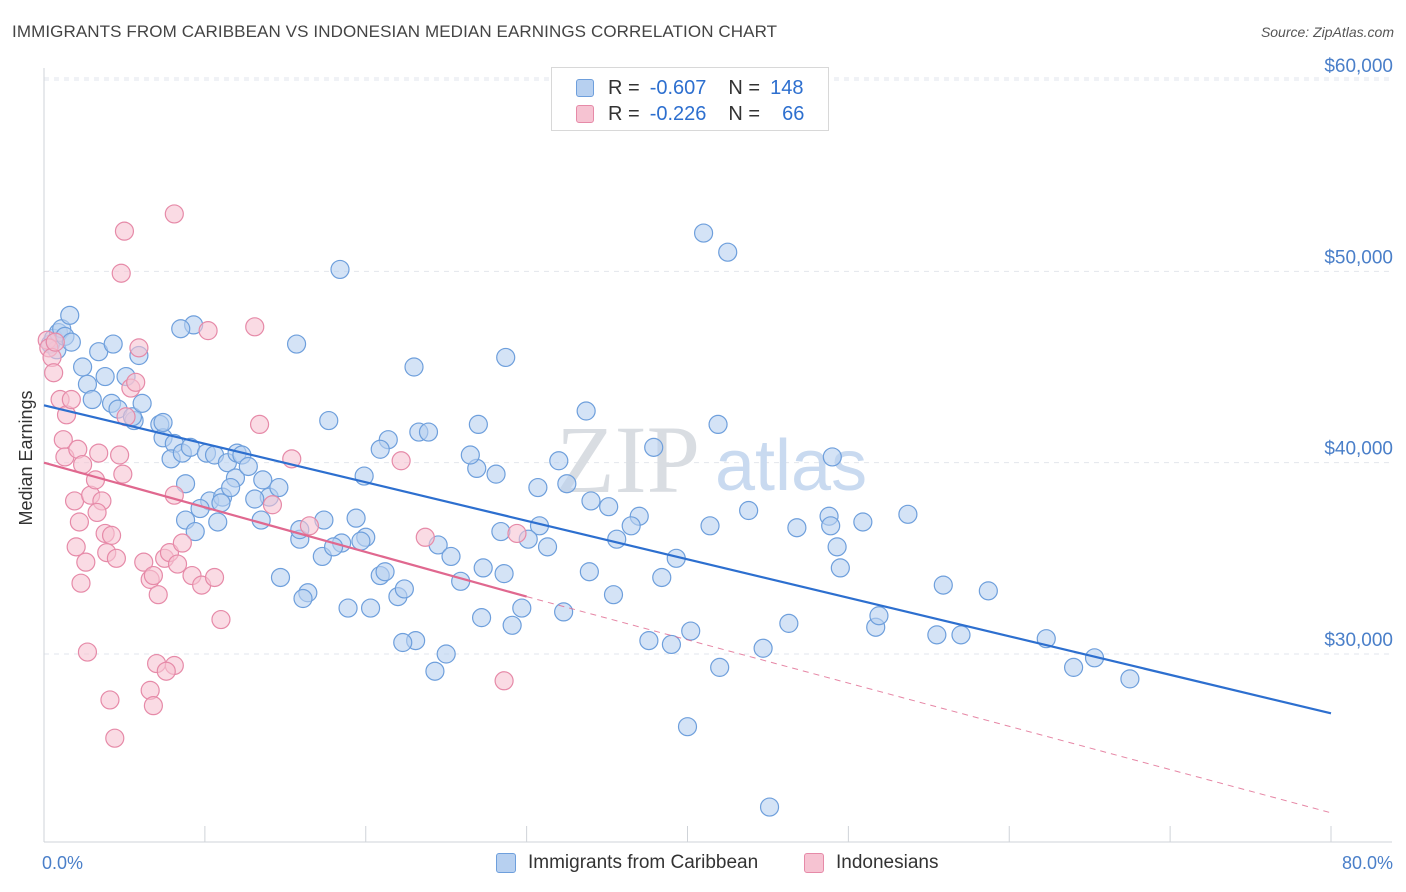 The image size is (1406, 892). Describe the element at coordinates (711, 459) in the screenshot. I see `watermark: ZIP atlas` at that location.